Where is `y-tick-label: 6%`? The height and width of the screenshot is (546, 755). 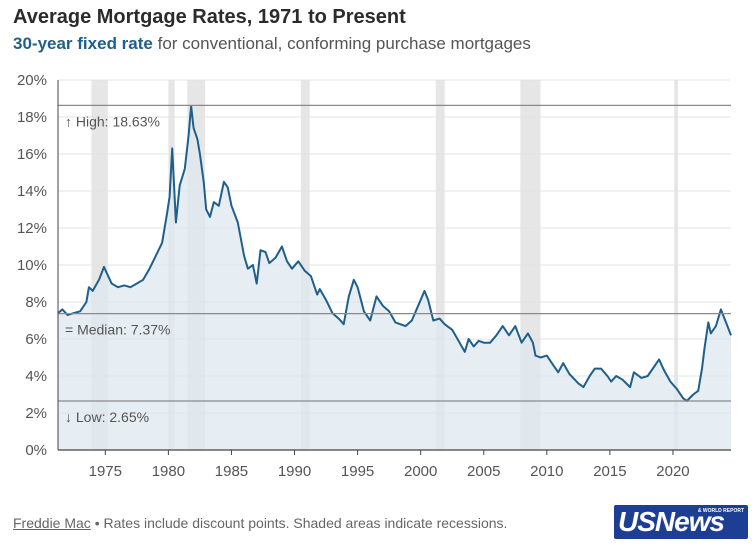
y-tick-label: 6% is located at coordinates (36, 339).